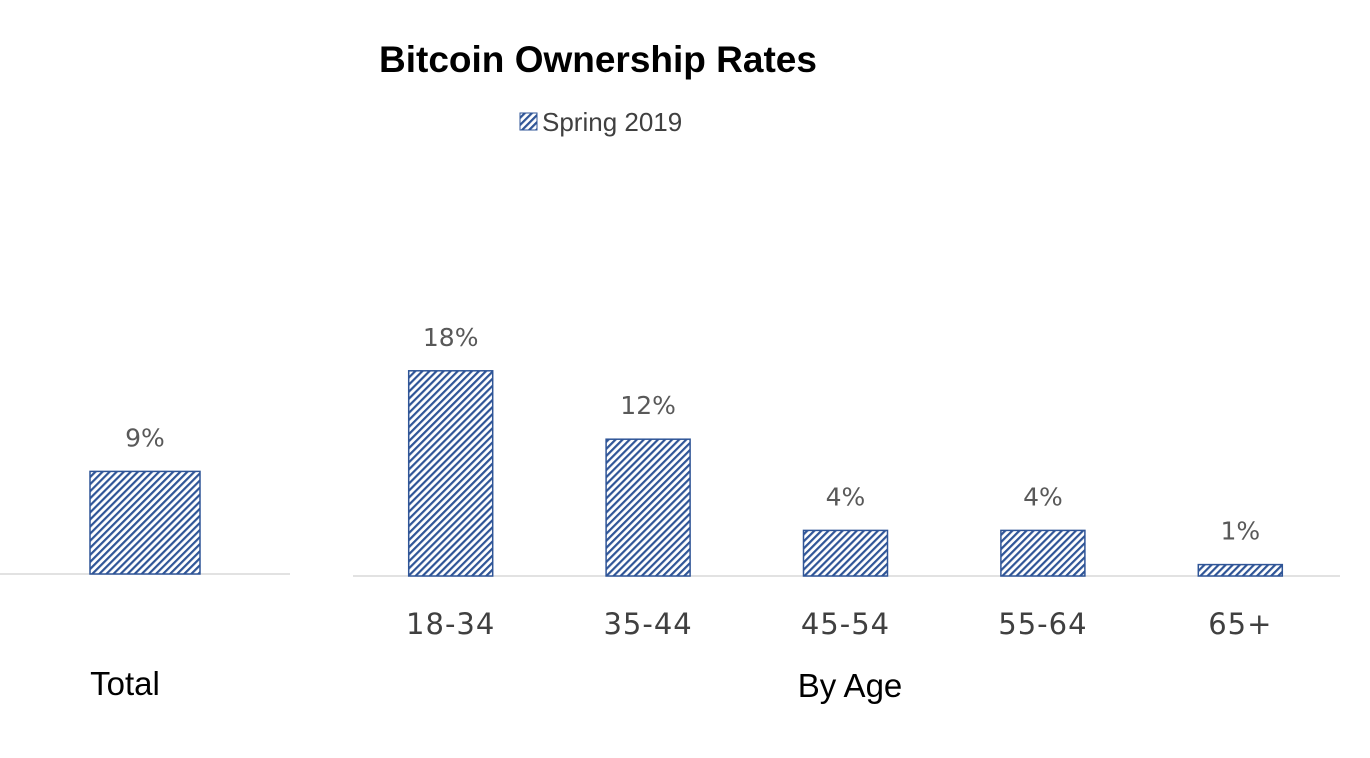  I want to click on data-label: 9%, so click(145, 437).